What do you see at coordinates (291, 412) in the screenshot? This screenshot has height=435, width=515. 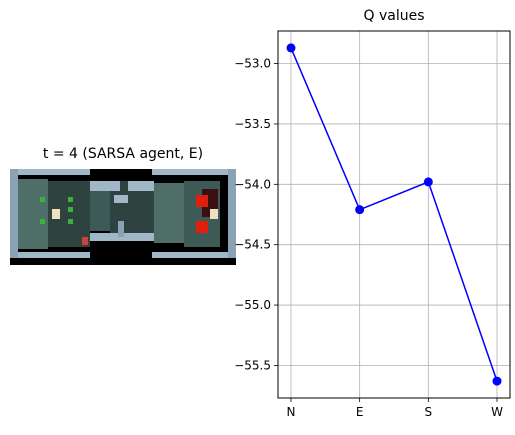 I see `x-tick-label: N` at bounding box center [291, 412].